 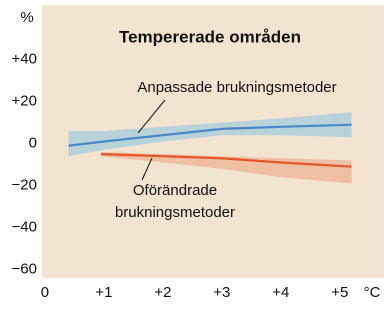 What do you see at coordinates (103, 292) in the screenshot?
I see `x-tick-label: +1` at bounding box center [103, 292].